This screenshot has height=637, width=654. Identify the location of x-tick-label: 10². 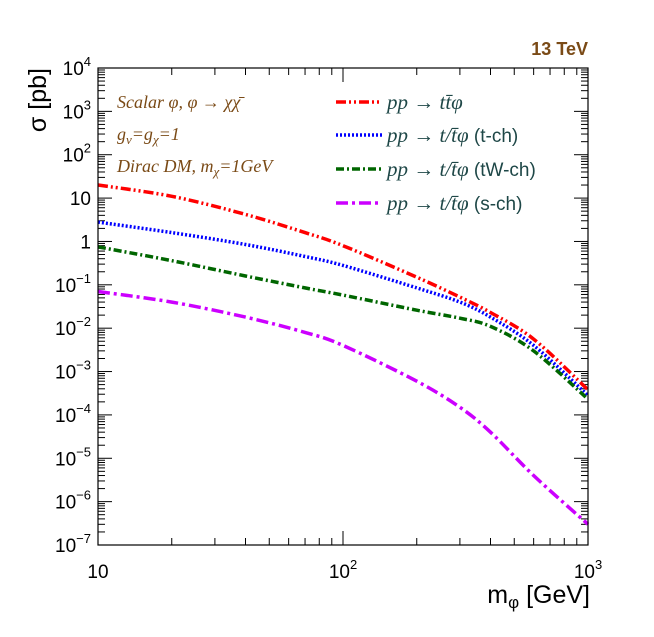
(343, 570).